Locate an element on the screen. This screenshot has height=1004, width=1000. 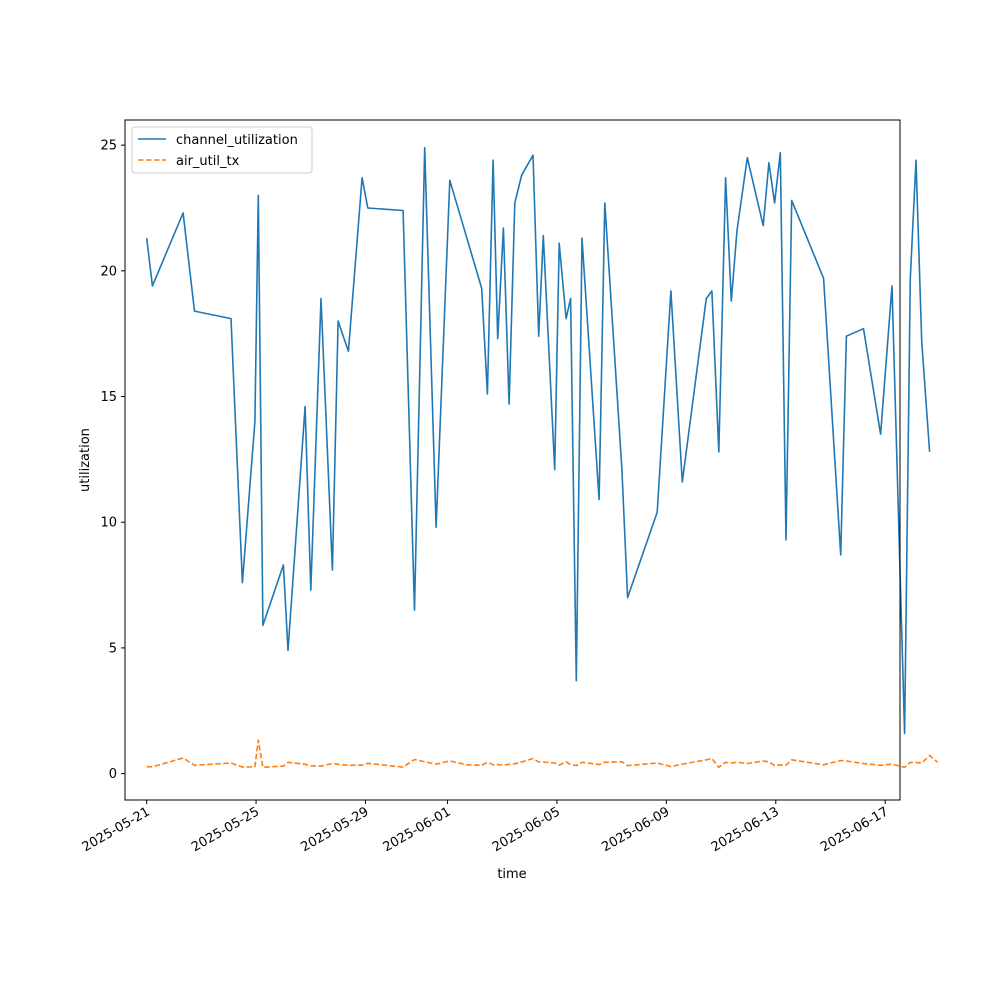
legend-box is located at coordinates (222, 150).